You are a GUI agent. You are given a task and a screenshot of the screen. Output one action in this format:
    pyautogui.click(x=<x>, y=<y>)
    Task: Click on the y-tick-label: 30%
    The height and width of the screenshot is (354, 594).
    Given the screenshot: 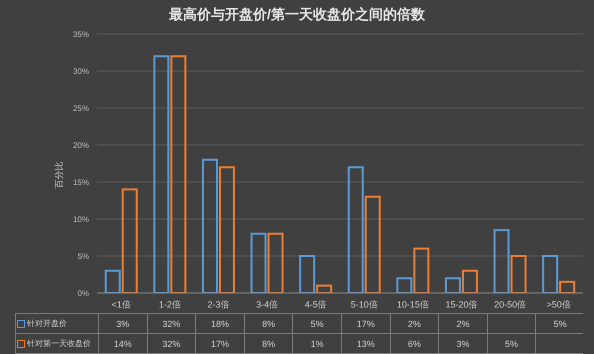 What is the action you would take?
    pyautogui.click(x=80, y=71)
    